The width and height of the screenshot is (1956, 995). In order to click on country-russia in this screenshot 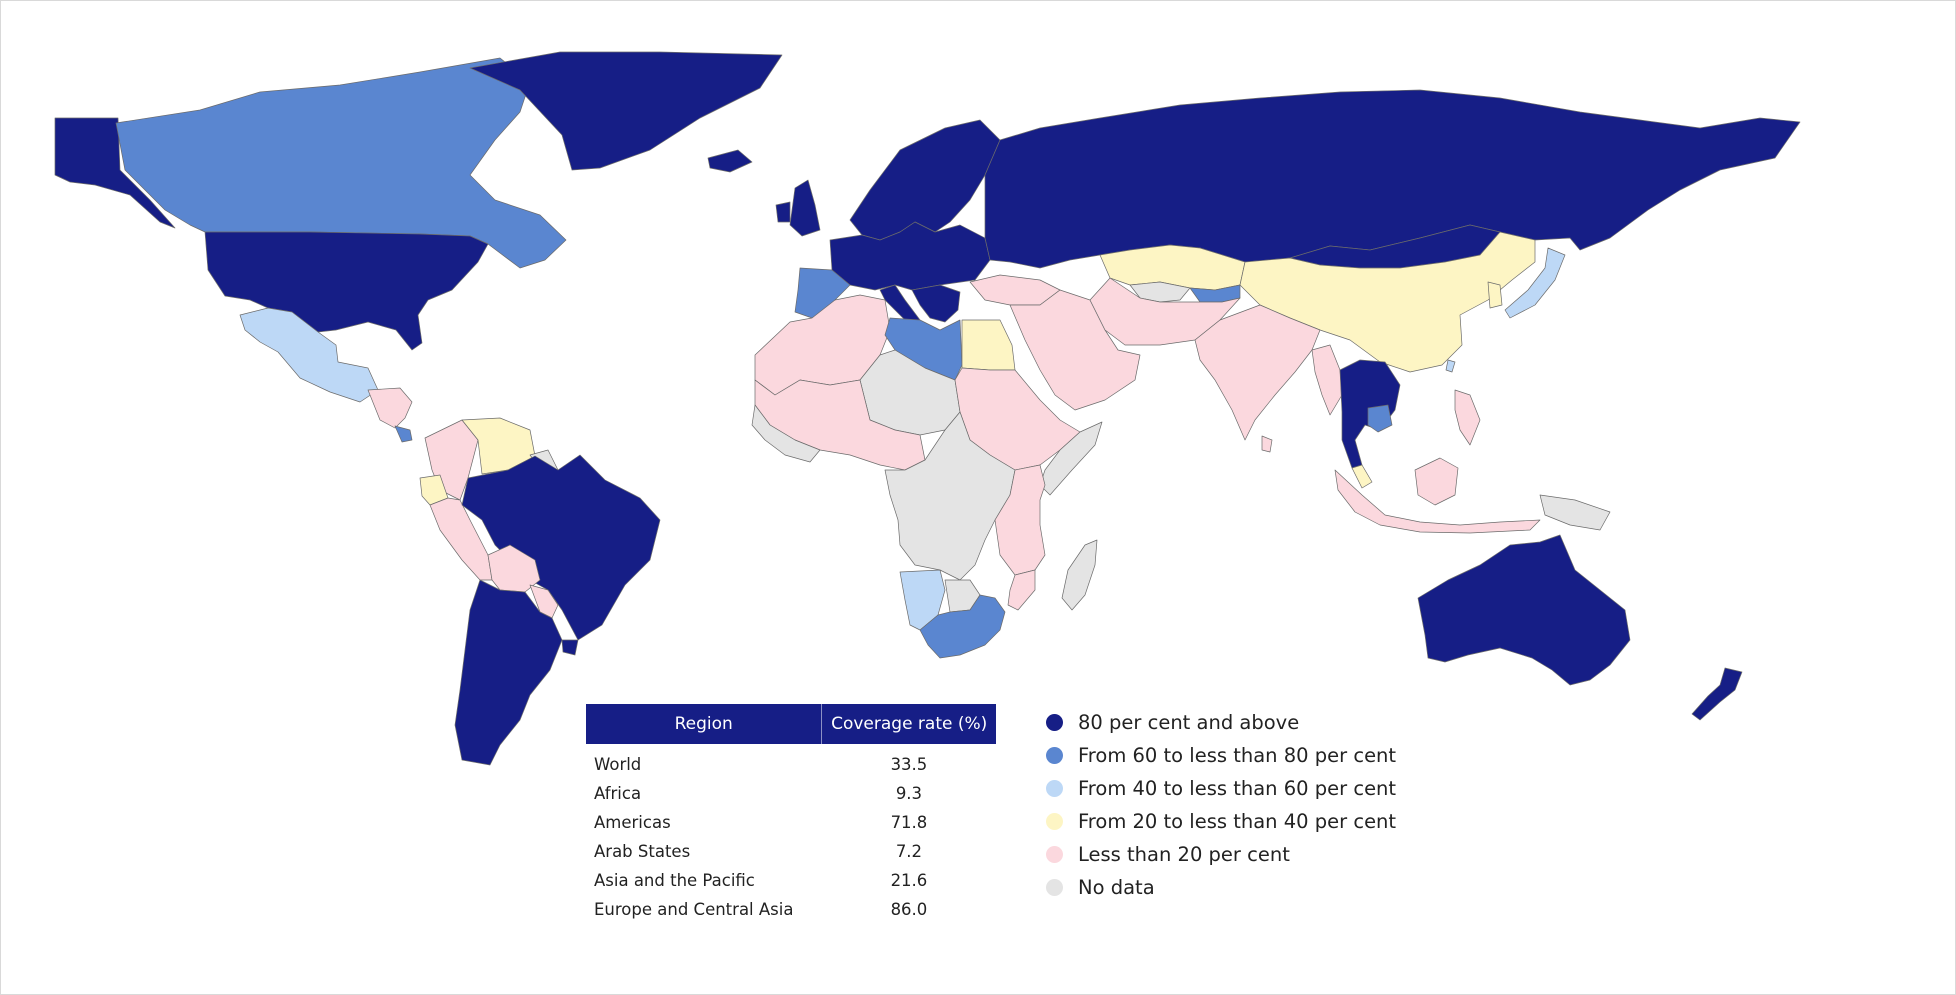, I will do `click(1392, 179)`.